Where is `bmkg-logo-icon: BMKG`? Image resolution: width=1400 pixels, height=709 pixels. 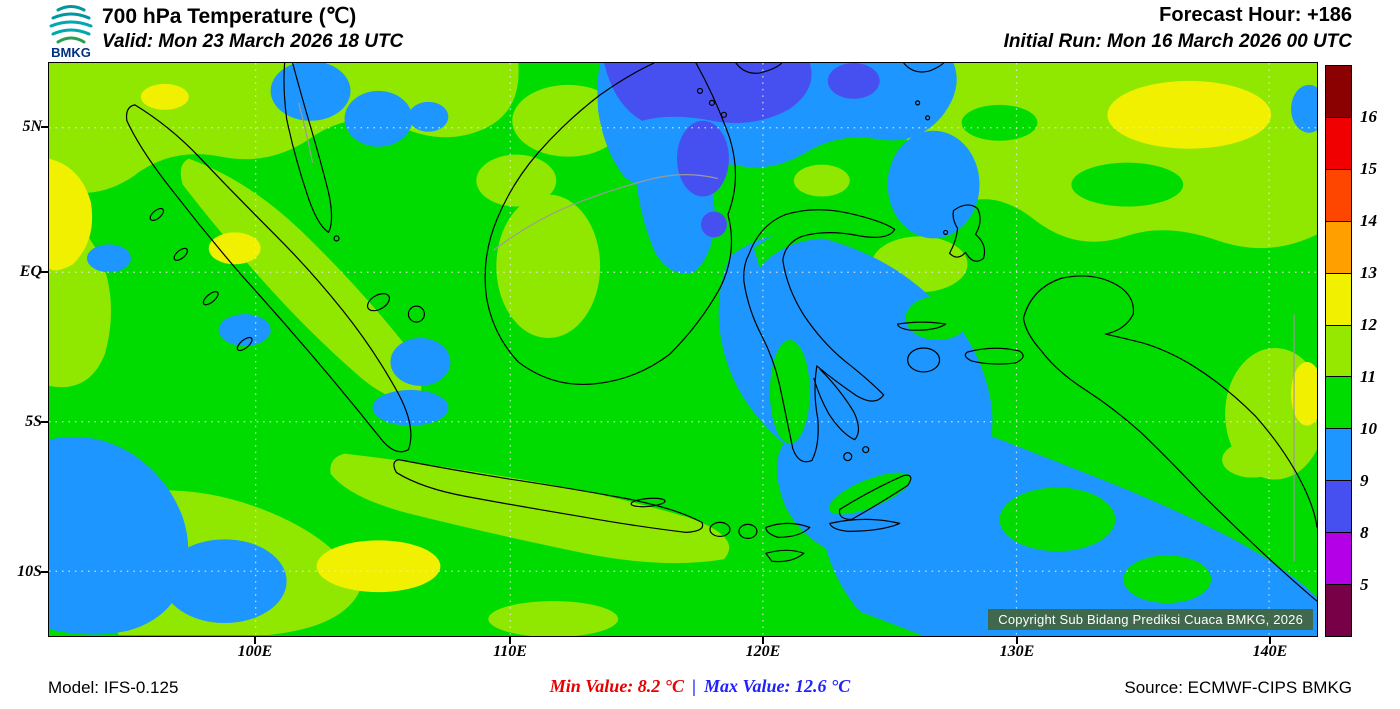
bmkg-logo-icon: BMKG is located at coordinates (71, 32).